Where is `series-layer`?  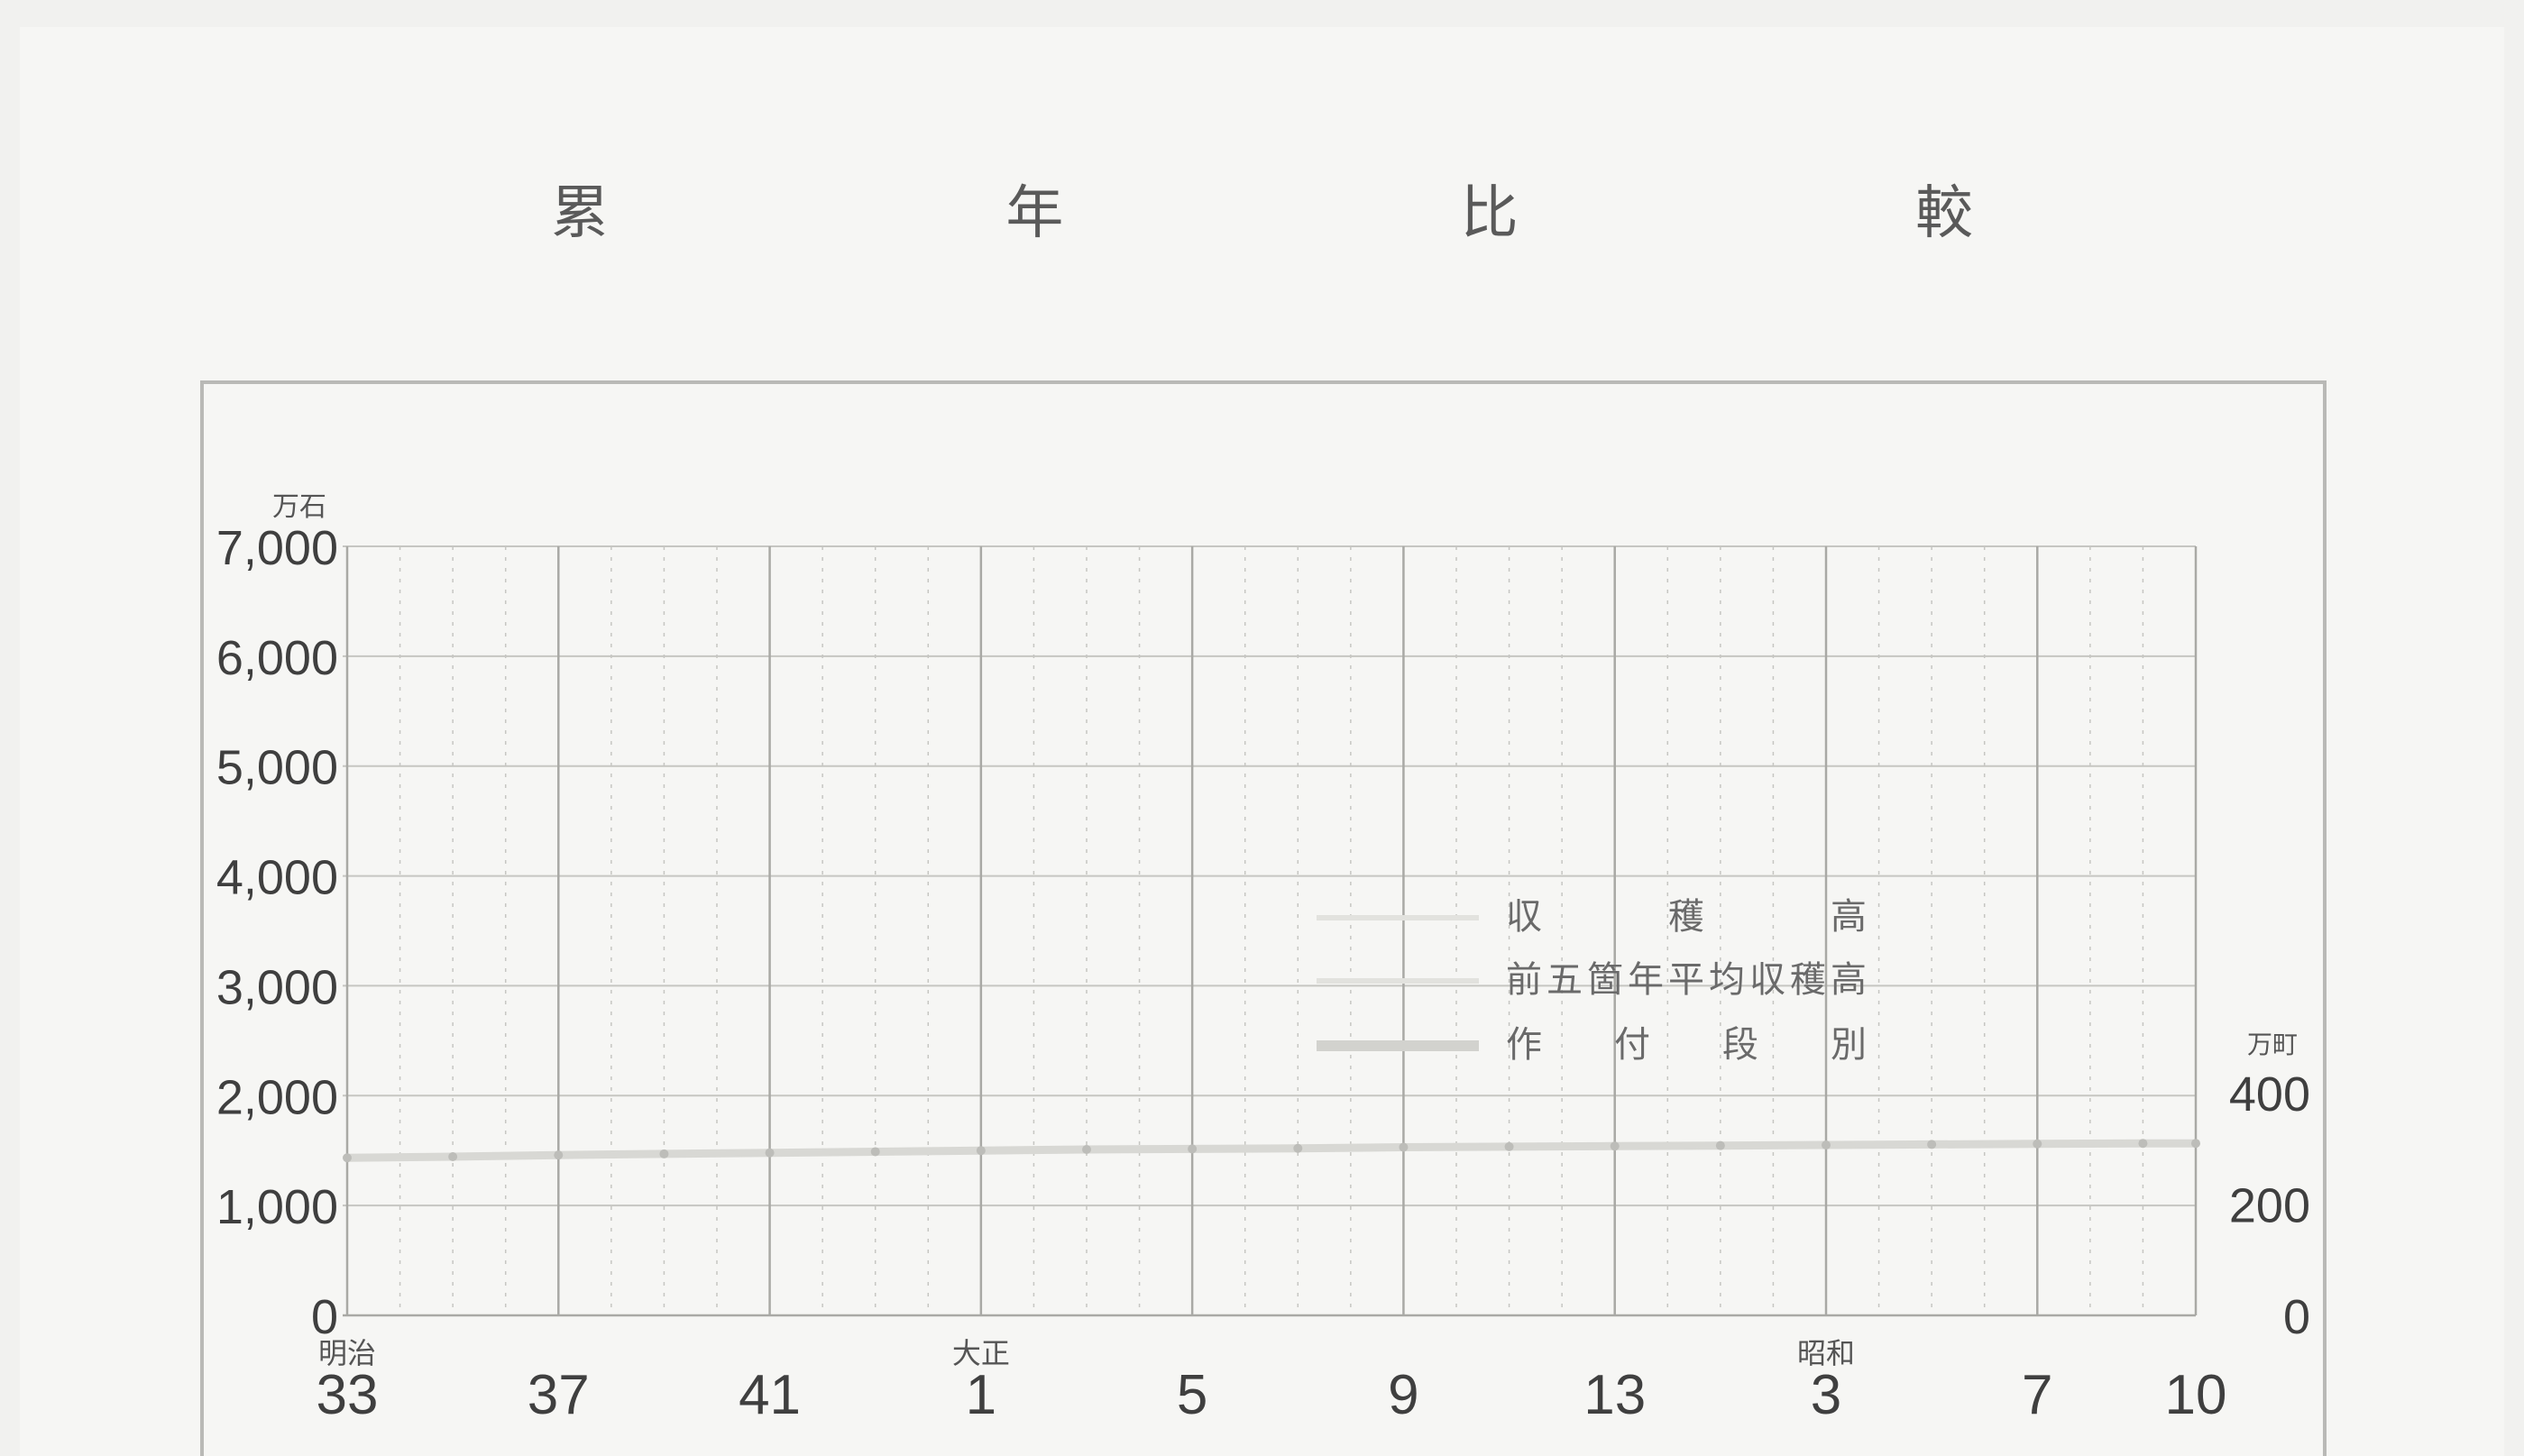 series-layer is located at coordinates (1272, 1151).